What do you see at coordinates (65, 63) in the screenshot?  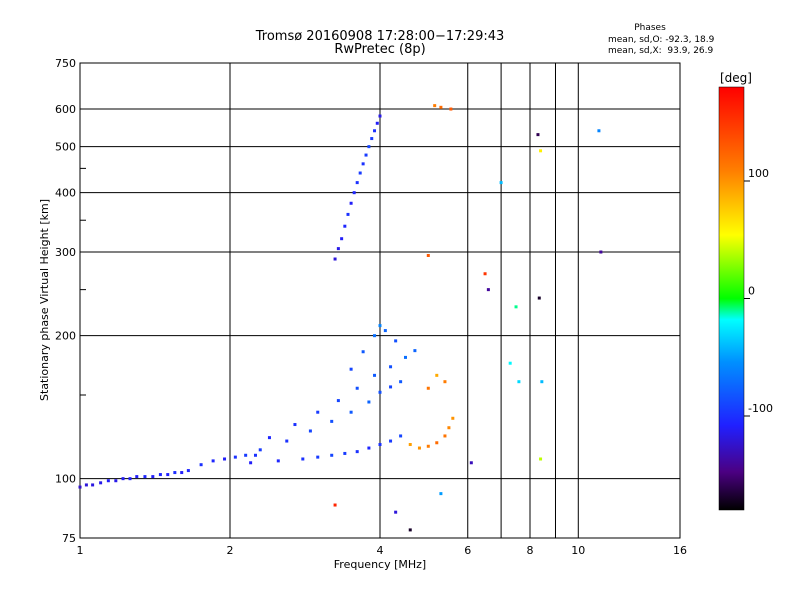 I see `y-tick-label: 750` at bounding box center [65, 63].